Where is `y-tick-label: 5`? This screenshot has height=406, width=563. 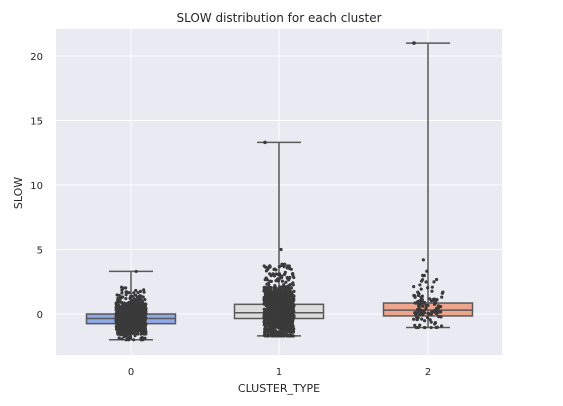
y-tick-label: 5 is located at coordinates (40, 251).